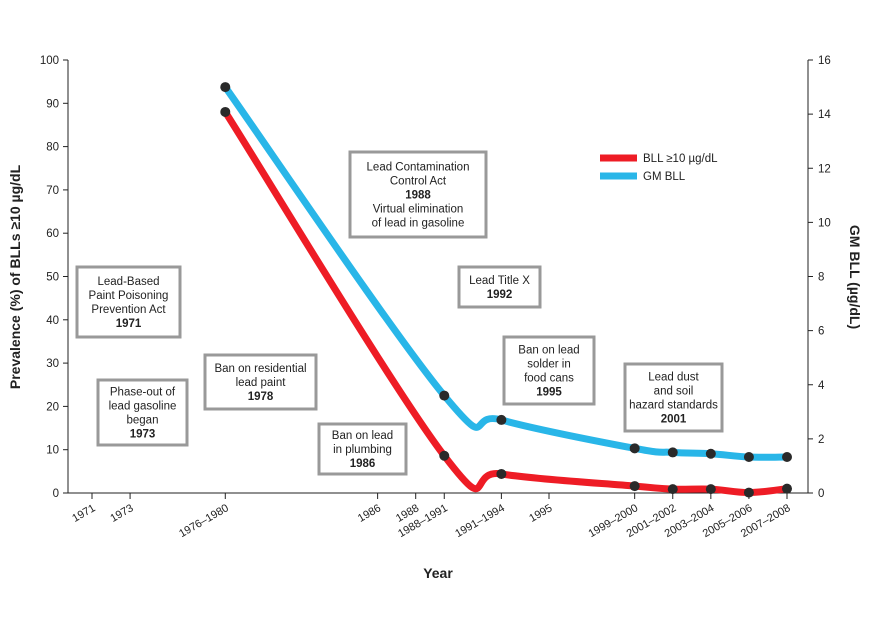 The width and height of the screenshot is (870, 633). What do you see at coordinates (369, 513) in the screenshot?
I see `x-tick-label: 1986` at bounding box center [369, 513].